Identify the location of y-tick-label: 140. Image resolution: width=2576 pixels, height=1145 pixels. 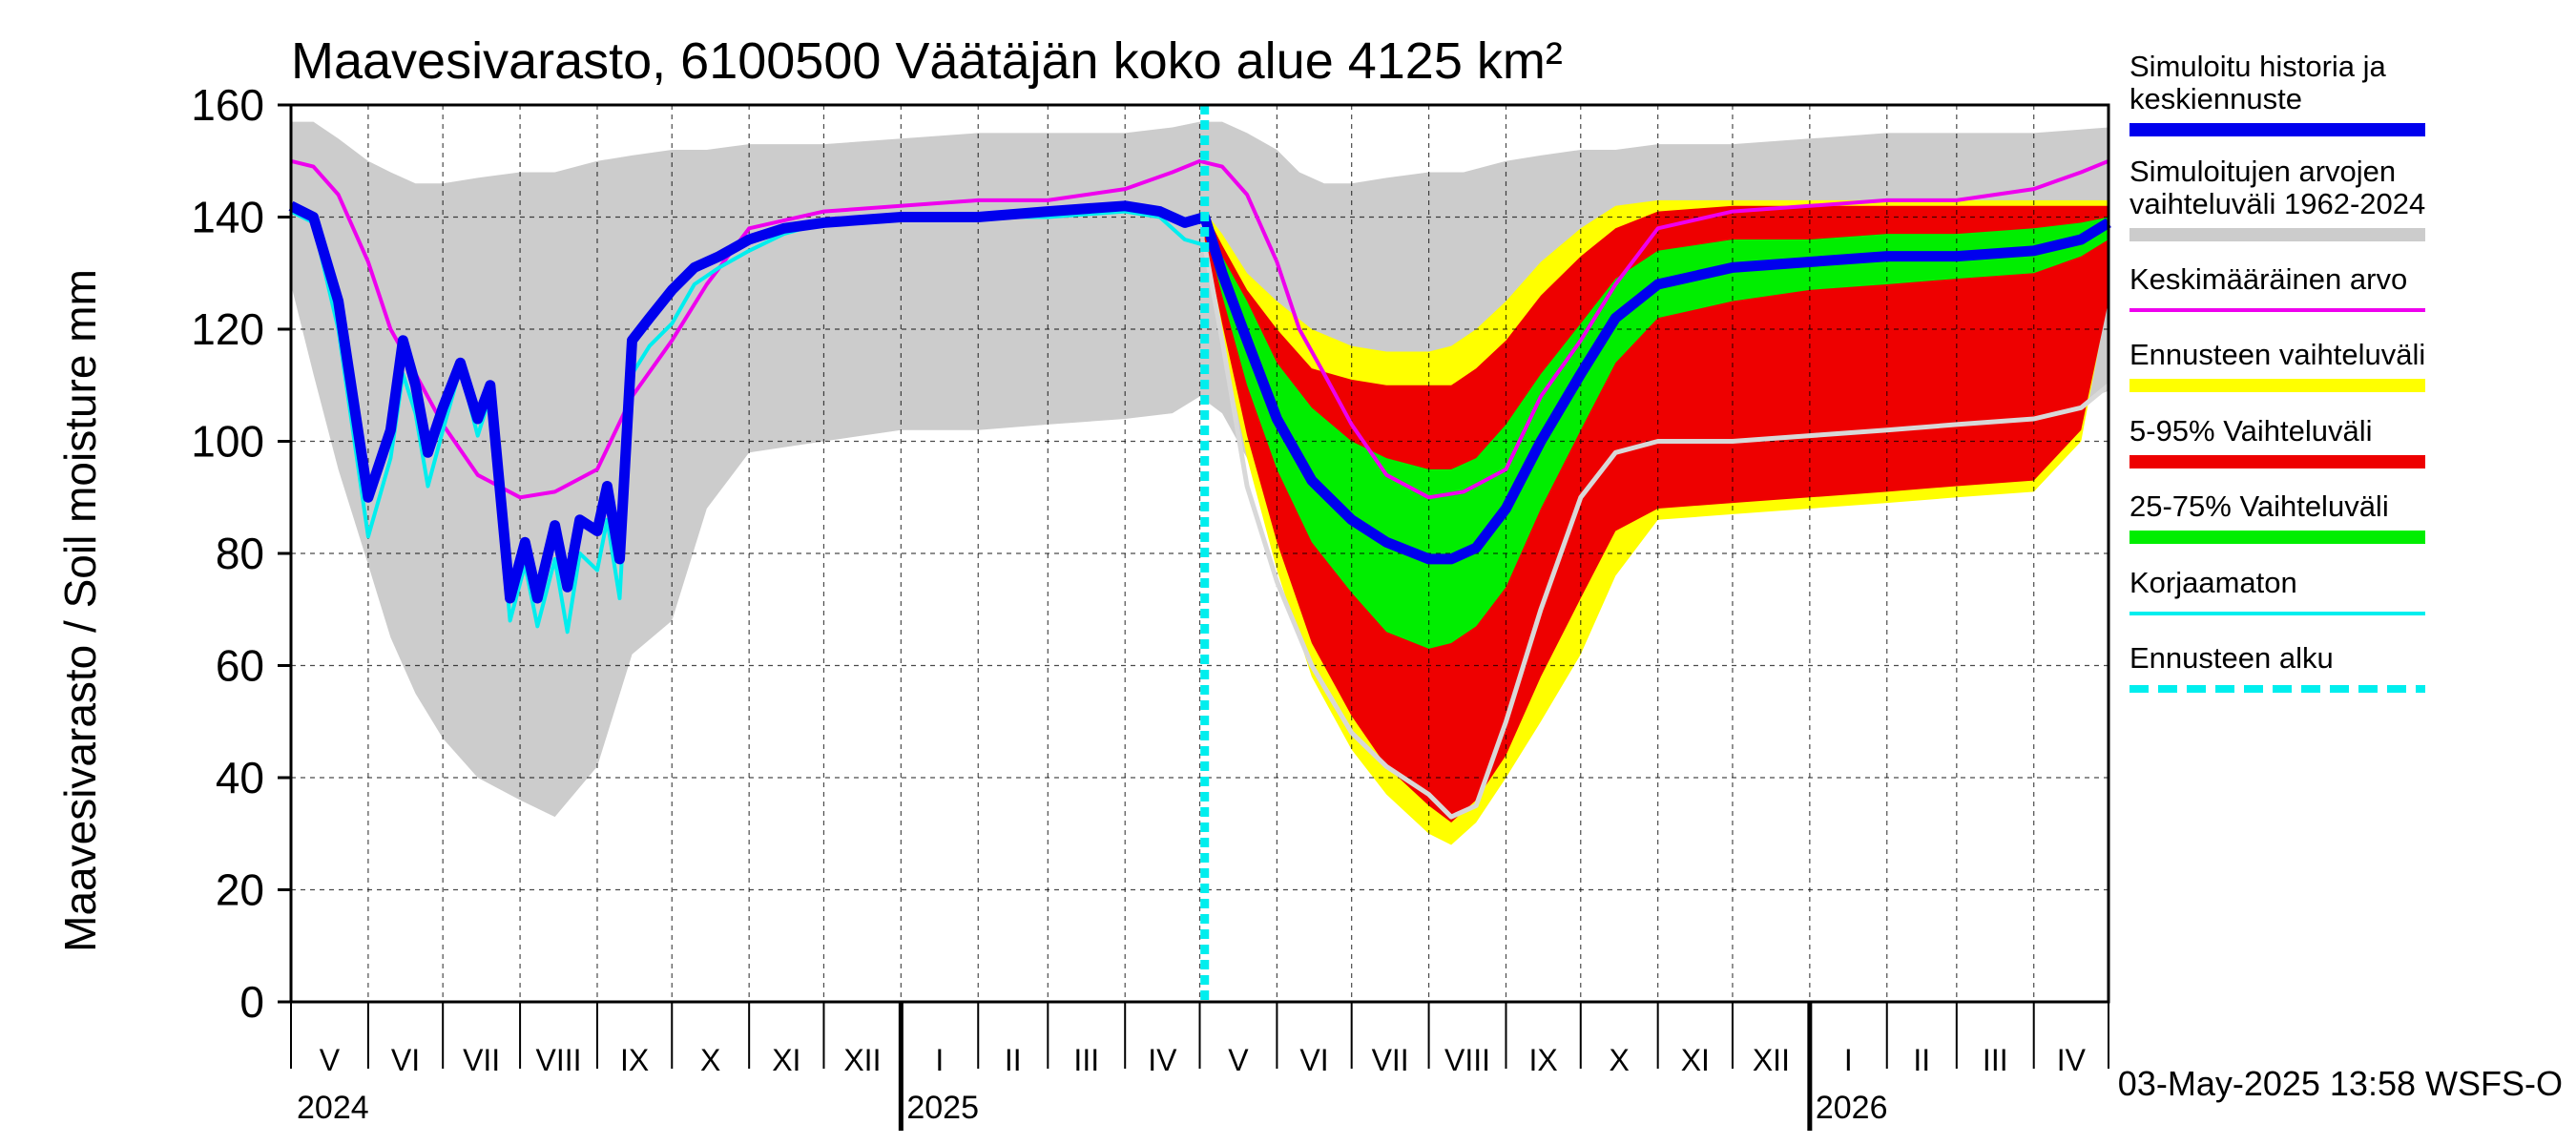
(227, 218).